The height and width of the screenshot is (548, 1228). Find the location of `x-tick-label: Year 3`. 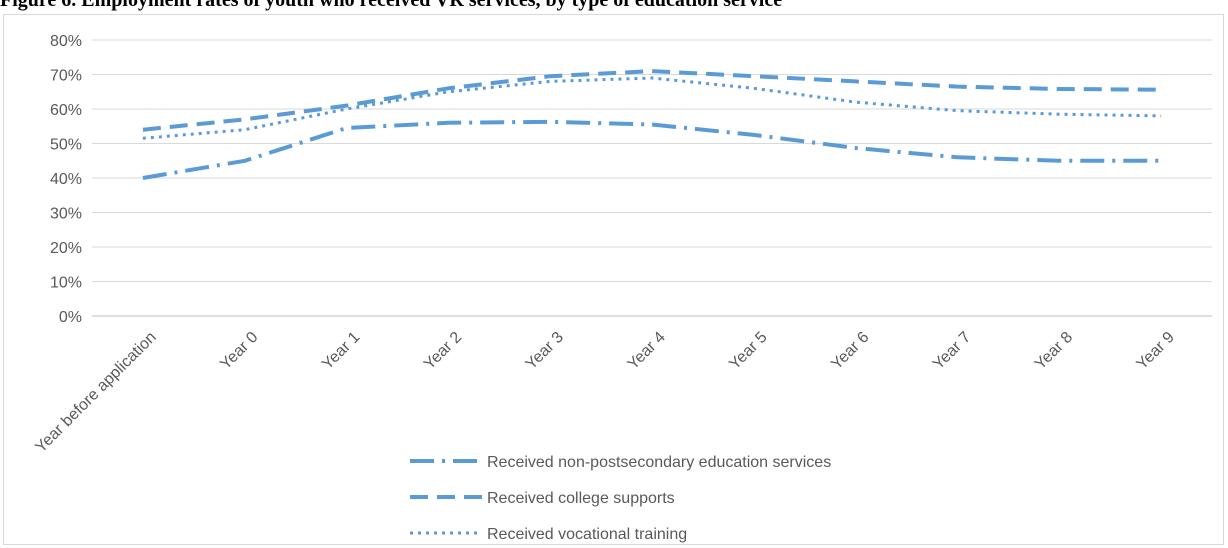

x-tick-label: Year 3 is located at coordinates (545, 351).